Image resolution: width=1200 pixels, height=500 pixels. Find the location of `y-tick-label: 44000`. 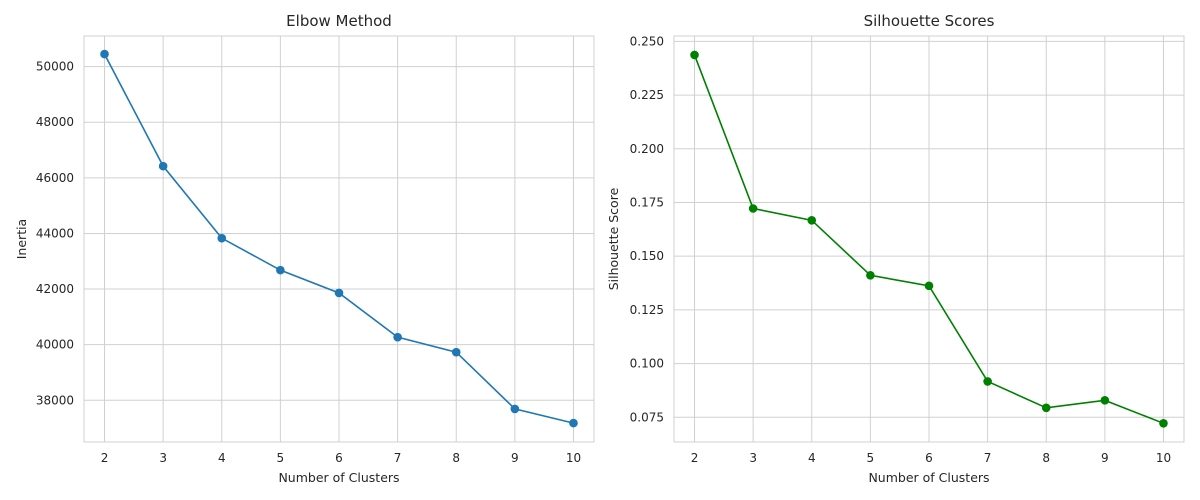

y-tick-label: 44000 is located at coordinates (55, 233).